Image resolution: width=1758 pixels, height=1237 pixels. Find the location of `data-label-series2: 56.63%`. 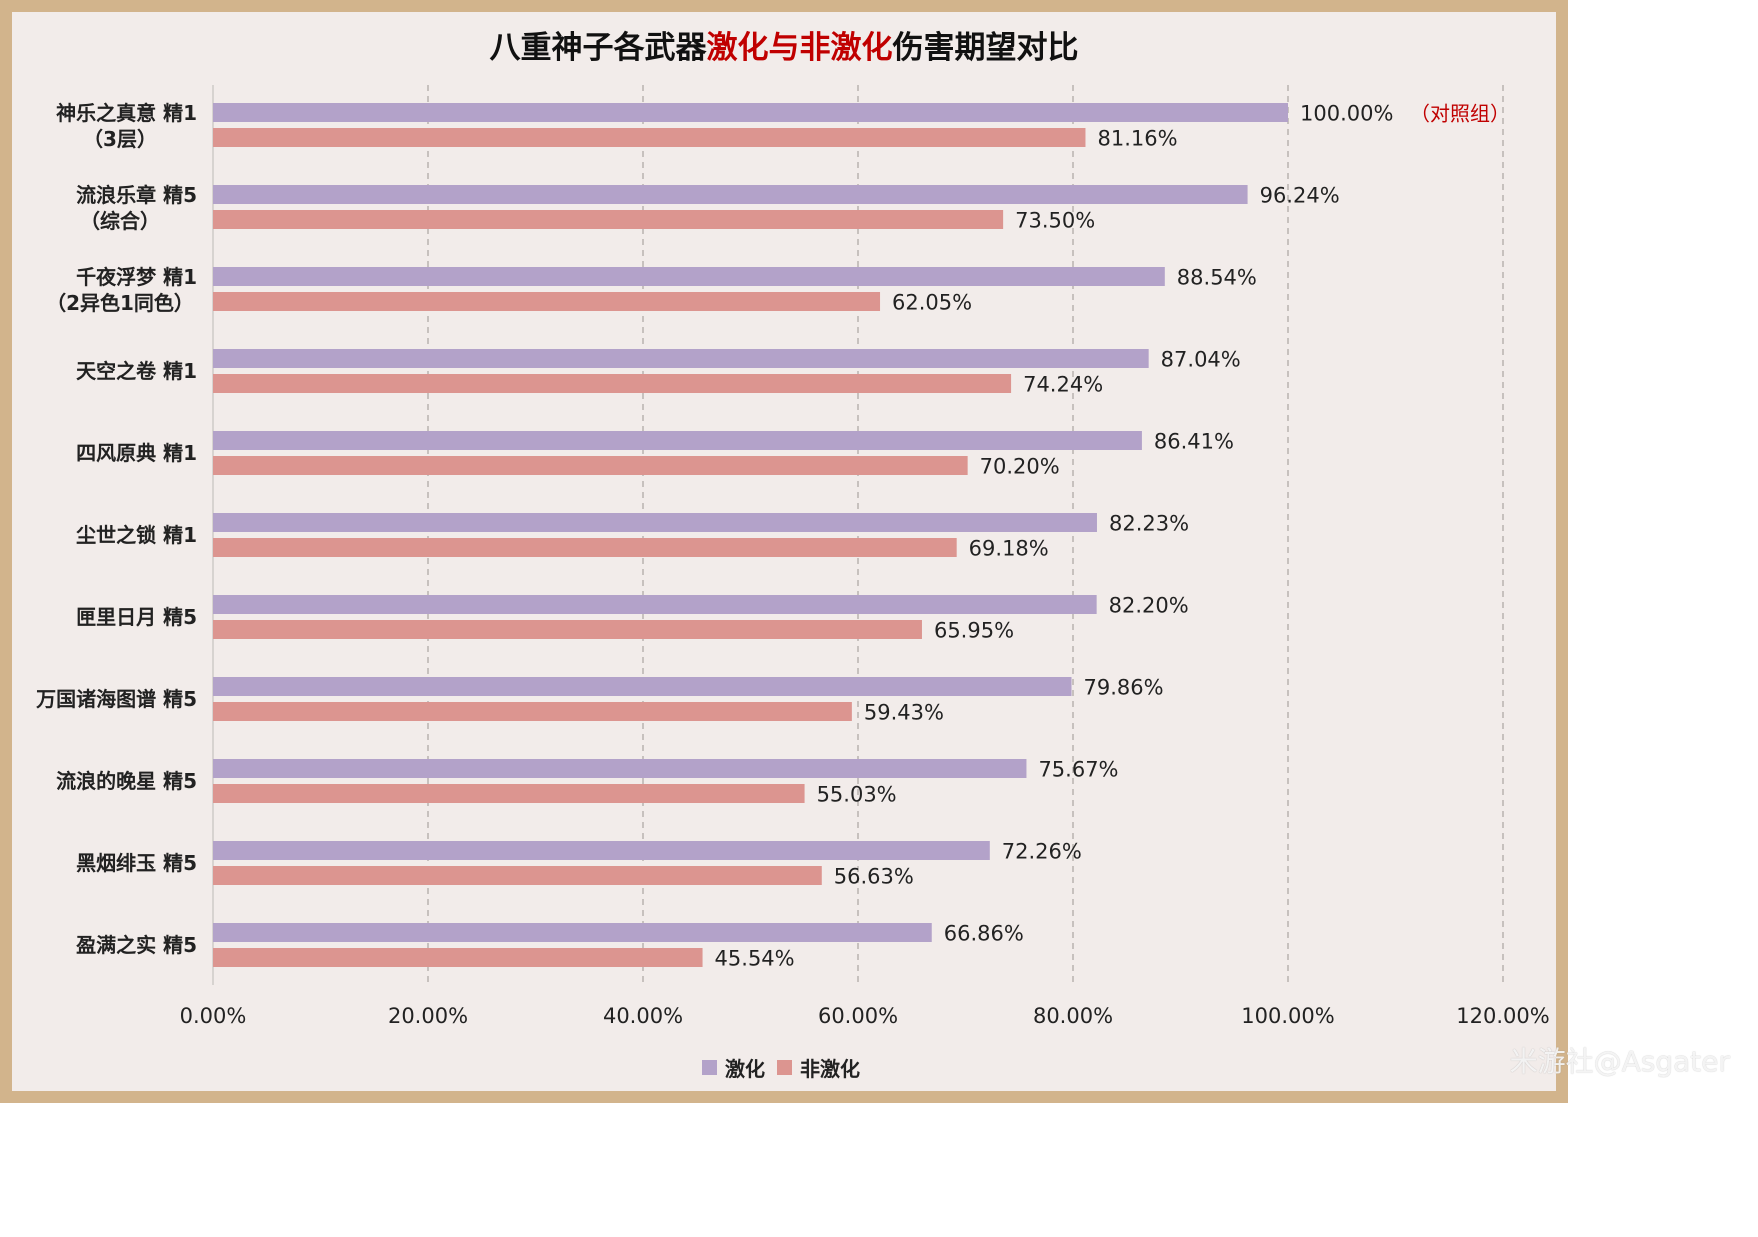

data-label-series2: 56.63% is located at coordinates (874, 877).